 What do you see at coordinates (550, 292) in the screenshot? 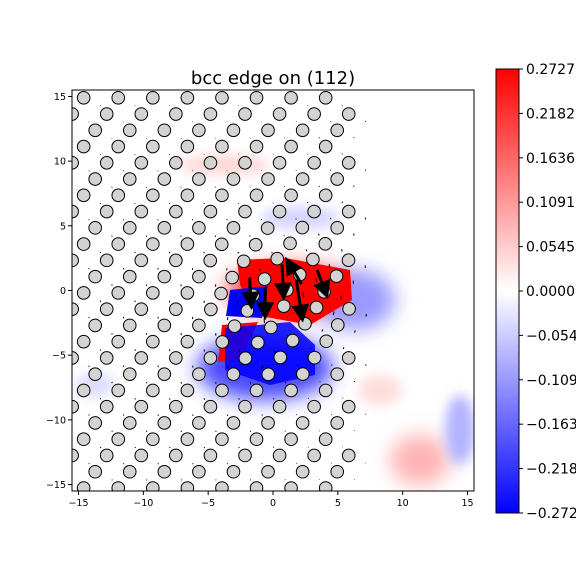
I see `colorbar-tick-label: 0.0000` at bounding box center [550, 292].